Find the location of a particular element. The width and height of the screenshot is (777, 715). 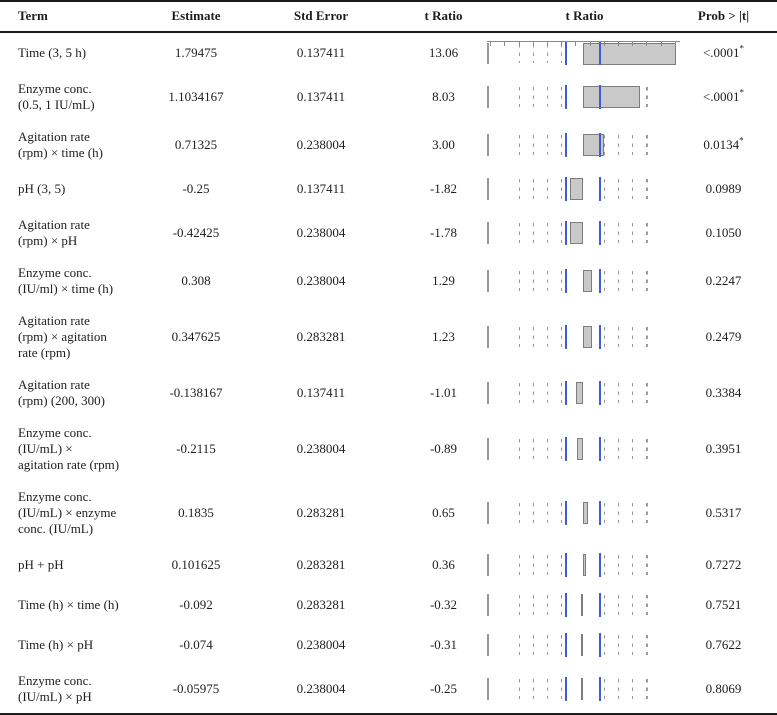

estimate-cell: -0.074 is located at coordinates (196, 644).